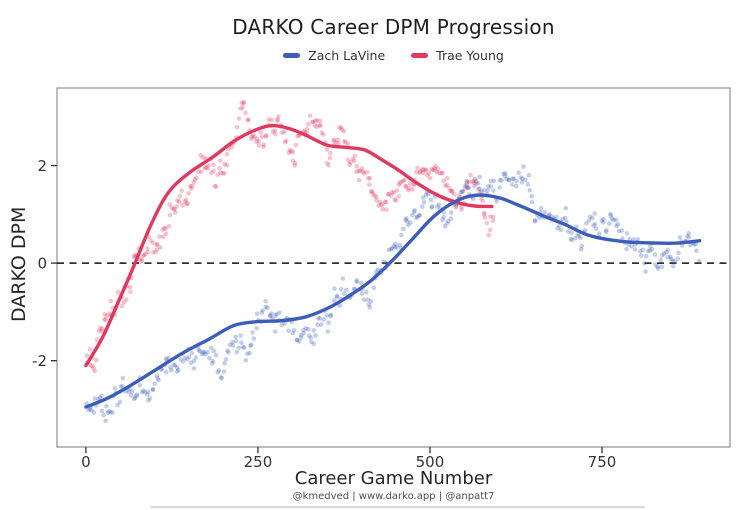  I want to click on bottom-artifact-line, so click(397, 507).